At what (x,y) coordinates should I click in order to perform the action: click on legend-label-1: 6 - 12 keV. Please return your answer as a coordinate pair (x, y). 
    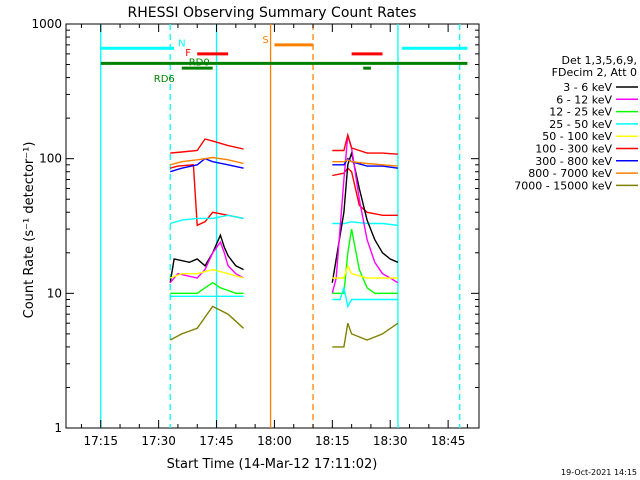
    Looking at the image, I should click on (584, 99).